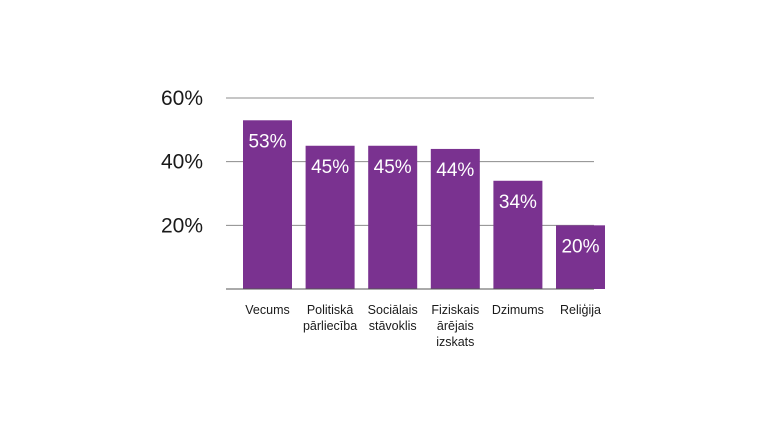 This screenshot has width=768, height=434. What do you see at coordinates (518, 310) in the screenshot?
I see `category-label: Dzimums` at bounding box center [518, 310].